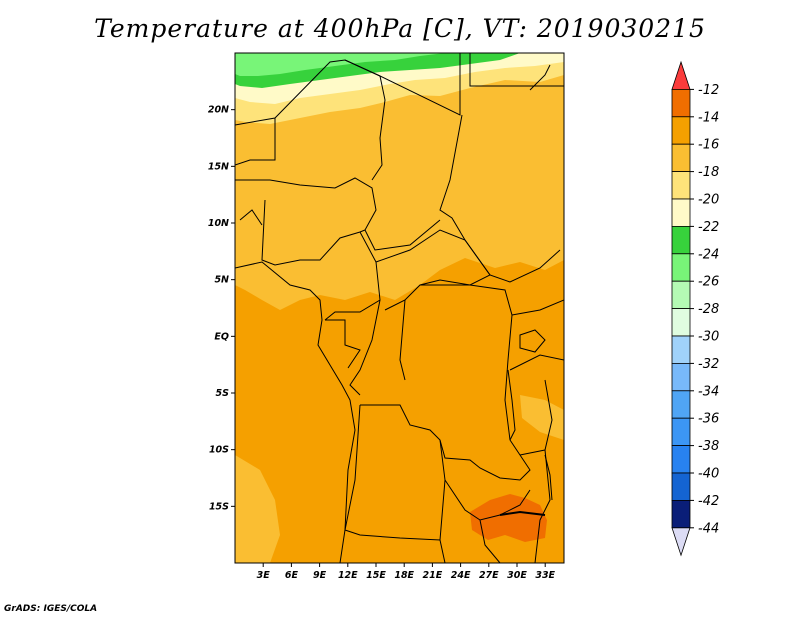 The image size is (800, 618). What do you see at coordinates (517, 575) in the screenshot?
I see `lon-tick-label: 30E` at bounding box center [517, 575].